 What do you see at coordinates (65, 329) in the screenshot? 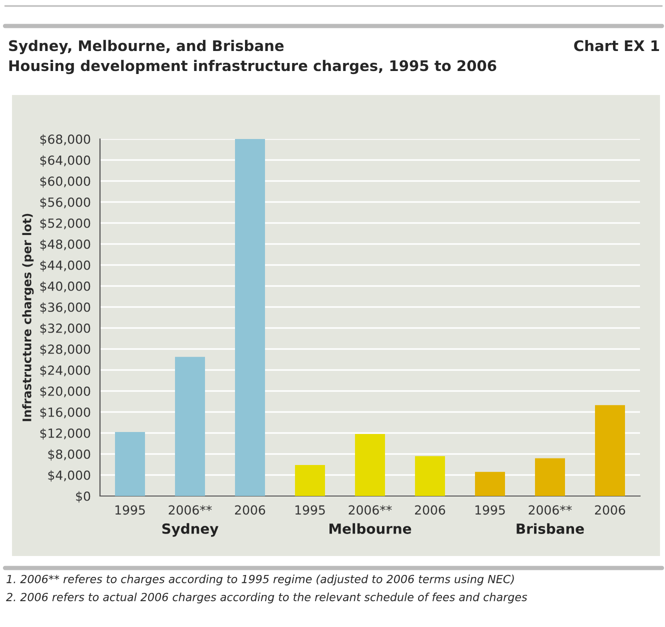
I see `y-tick-label: $32,000` at bounding box center [65, 329].